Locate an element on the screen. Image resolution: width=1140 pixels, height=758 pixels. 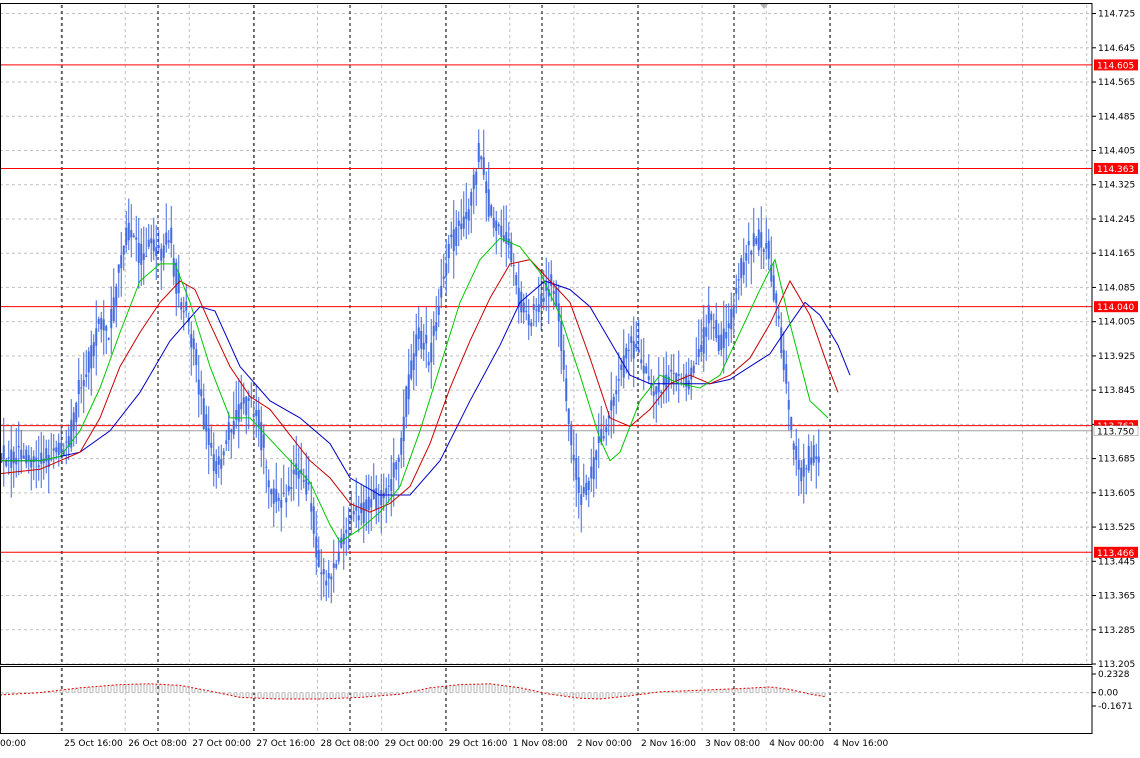
time-label: 29 Oct 16:00 is located at coordinates (478, 744).